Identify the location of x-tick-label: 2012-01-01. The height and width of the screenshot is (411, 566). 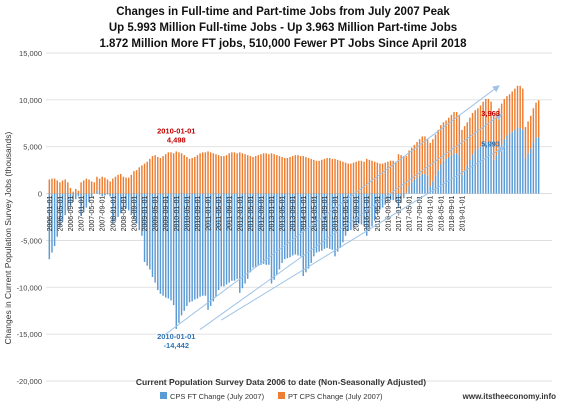
(240, 213).